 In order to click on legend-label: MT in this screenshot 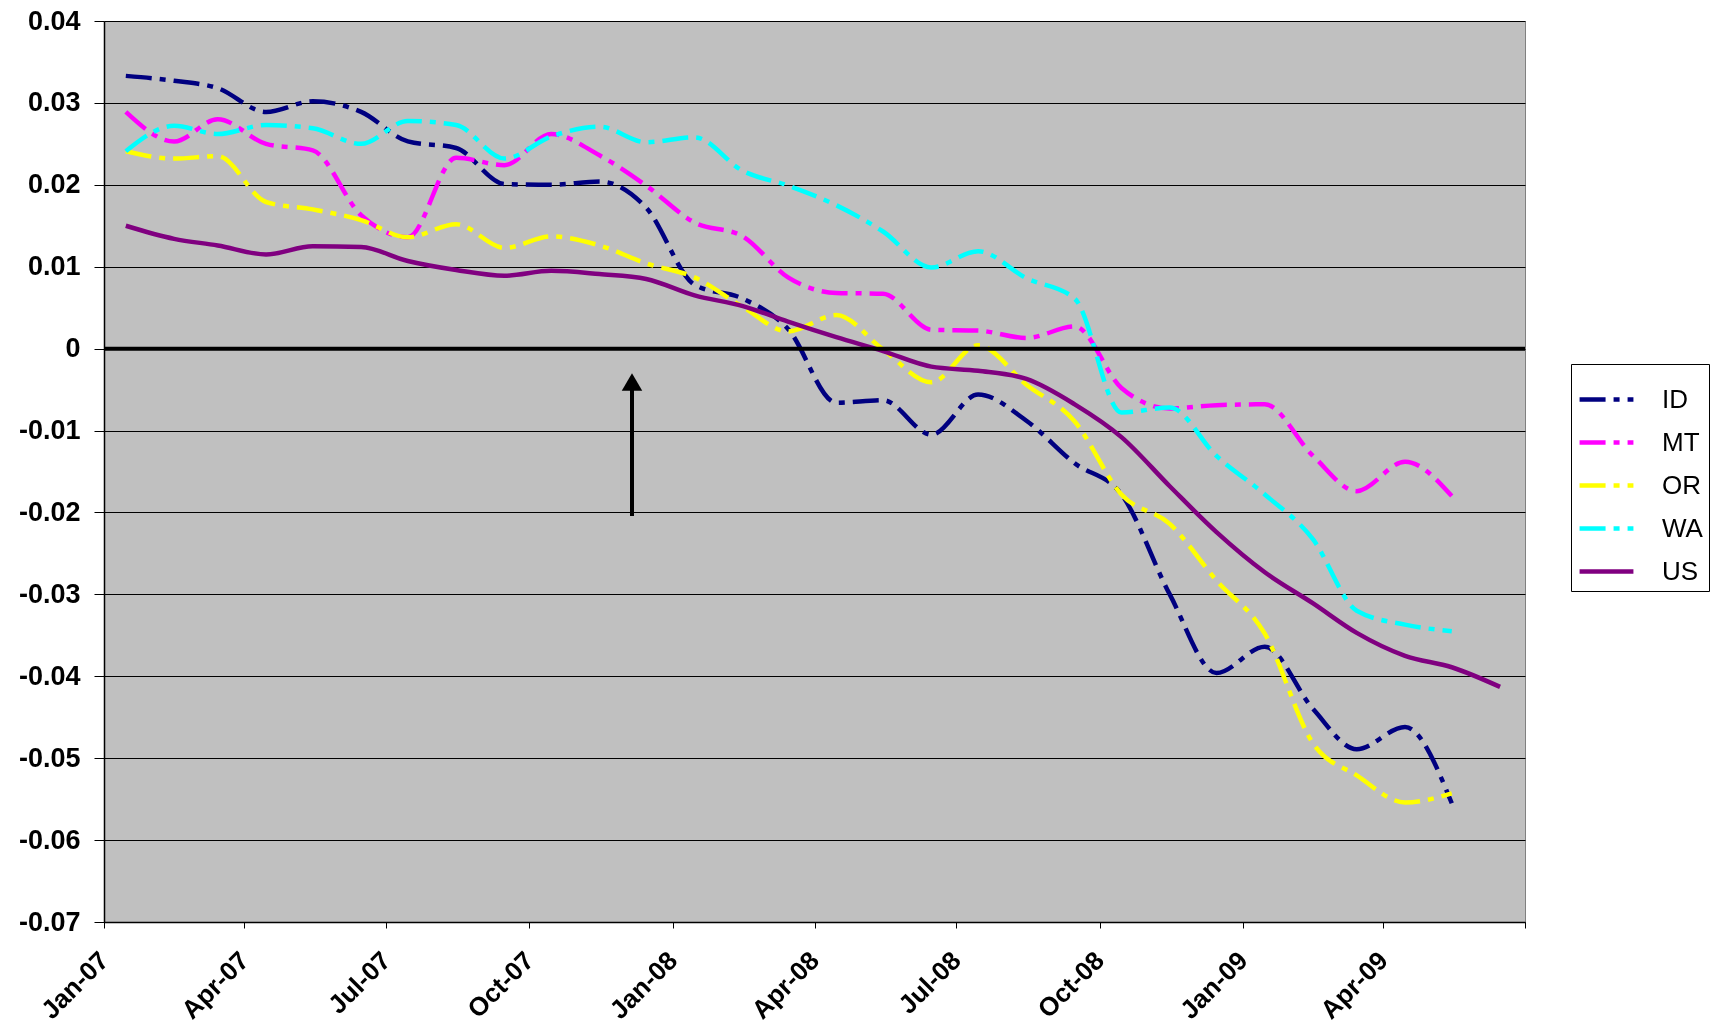, I will do `click(1681, 441)`.